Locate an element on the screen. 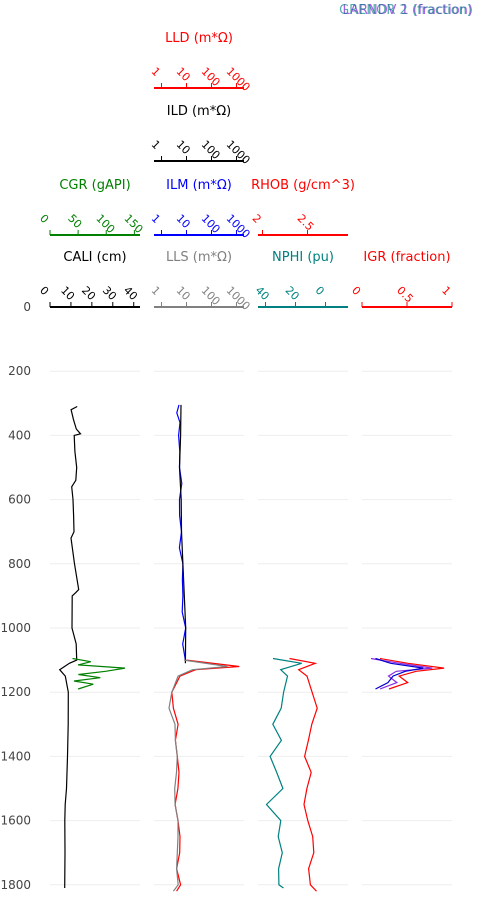  series-igr-line is located at coordinates (412, 673).